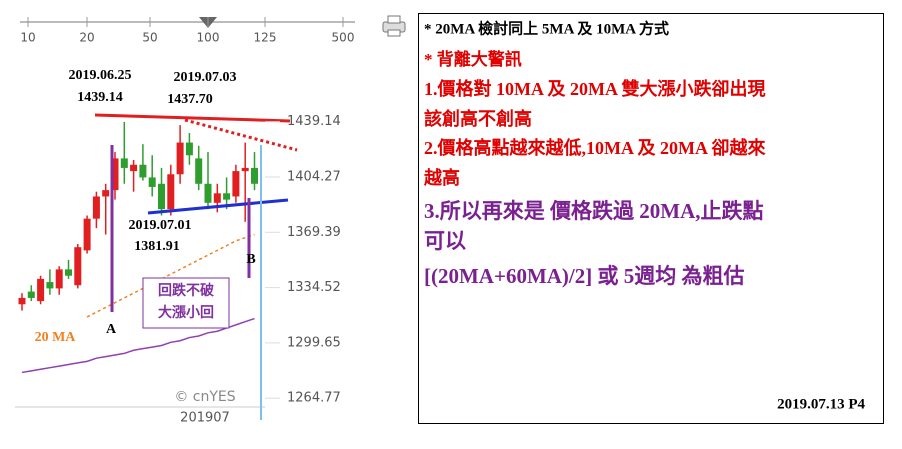  Describe the element at coordinates (160, 225) in the screenshot. I see `annotation: 2019.07.01` at that location.